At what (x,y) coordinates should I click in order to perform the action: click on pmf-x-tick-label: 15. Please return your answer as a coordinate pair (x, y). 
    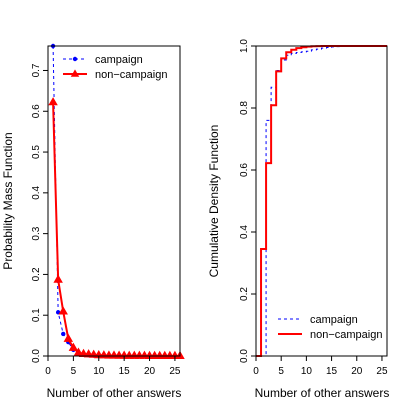
    Looking at the image, I should click on (125, 371).